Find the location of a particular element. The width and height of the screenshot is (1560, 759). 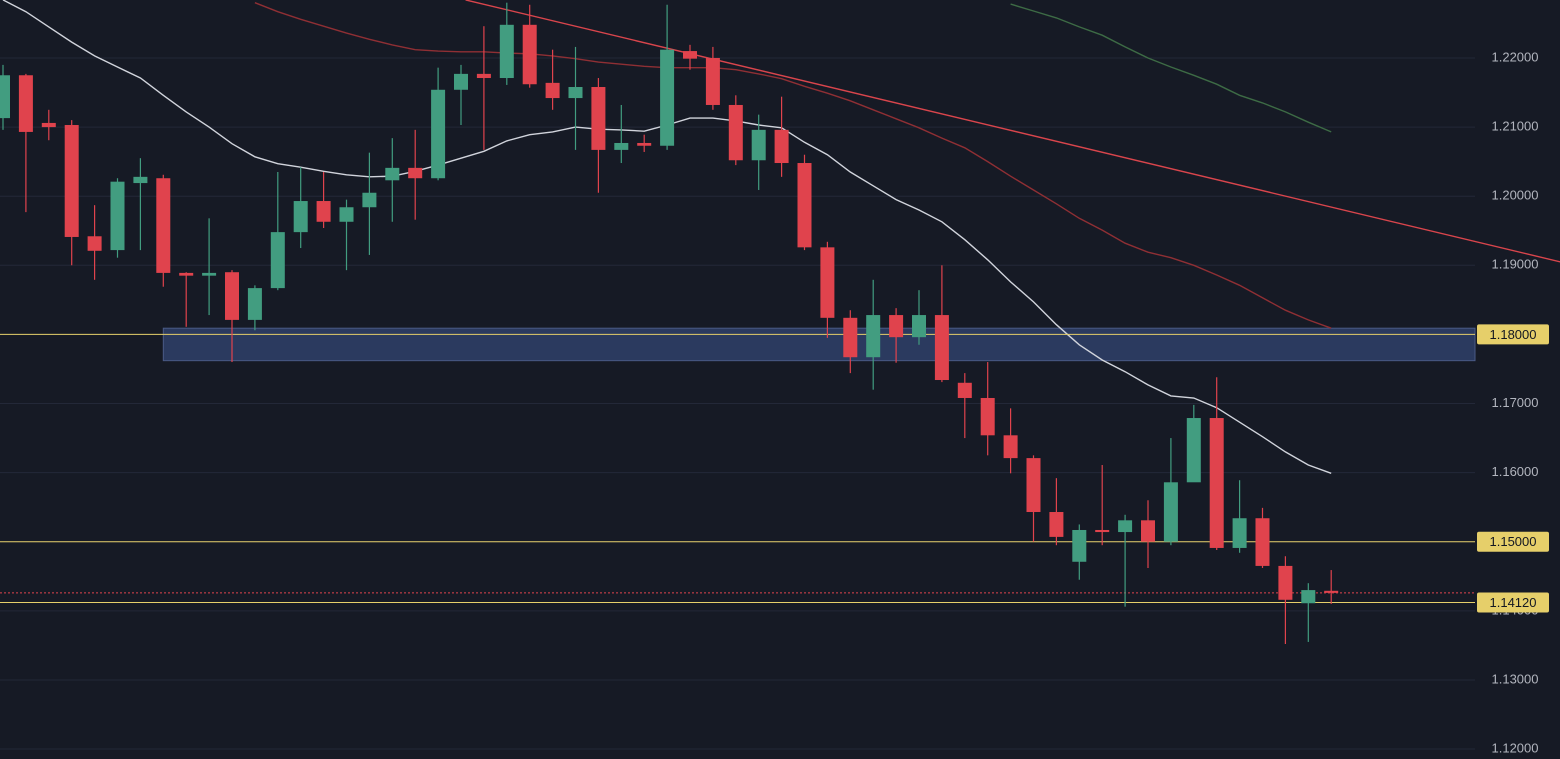

level-label: 1.14120 is located at coordinates (1513, 602).